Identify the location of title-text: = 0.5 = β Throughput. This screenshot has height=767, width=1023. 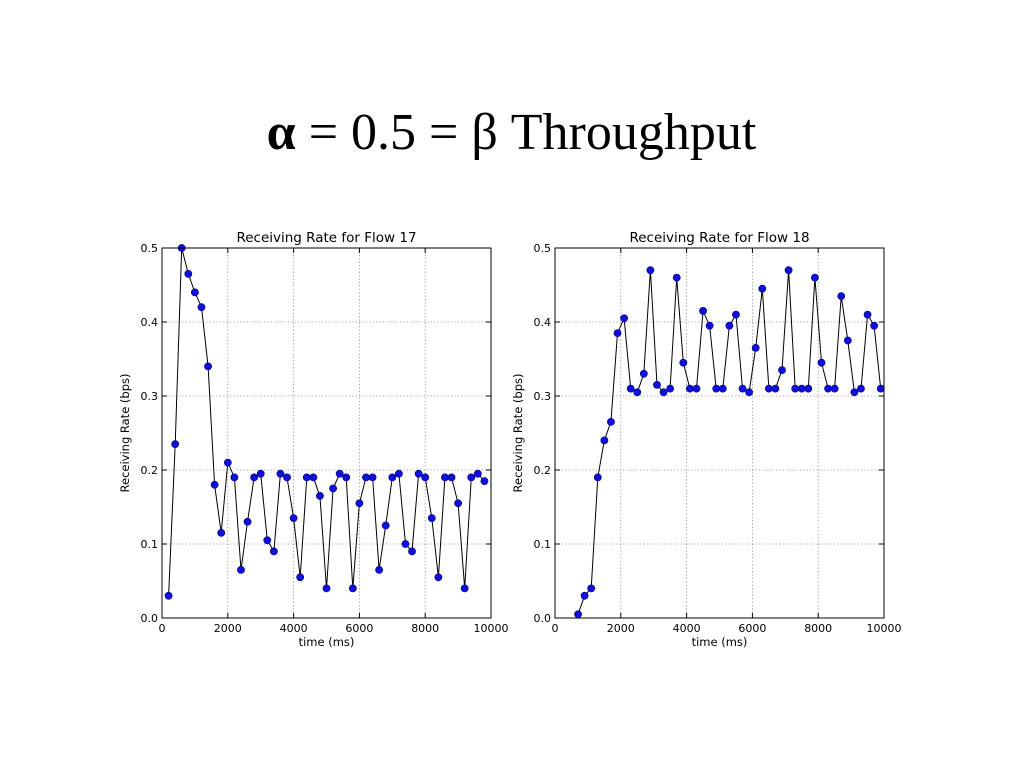
(526, 132).